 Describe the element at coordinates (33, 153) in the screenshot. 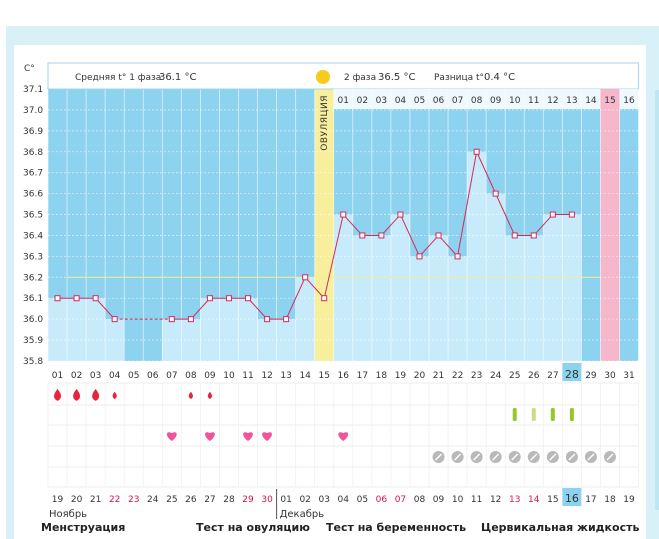

I see `y-tick-label: 36.8` at that location.